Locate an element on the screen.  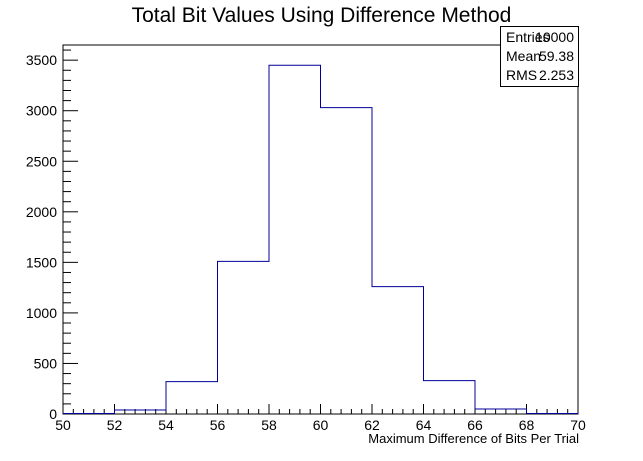
x-tick-label: 58 is located at coordinates (269, 425).